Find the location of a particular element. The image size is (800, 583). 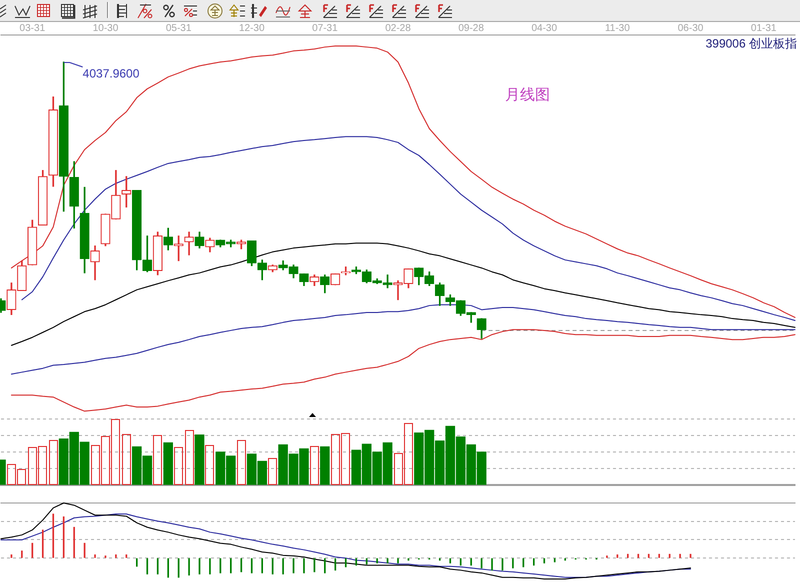

x-tick-label: 03-31 is located at coordinates (33, 28).